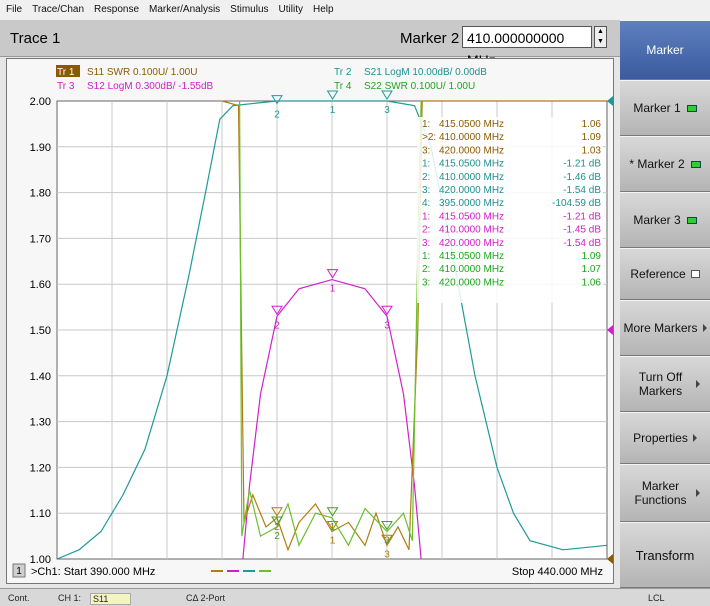 The height and width of the screenshot is (606, 710). Describe the element at coordinates (471, 177) in the screenshot. I see `marker-table-frequency: 410.0000 MHz` at that location.